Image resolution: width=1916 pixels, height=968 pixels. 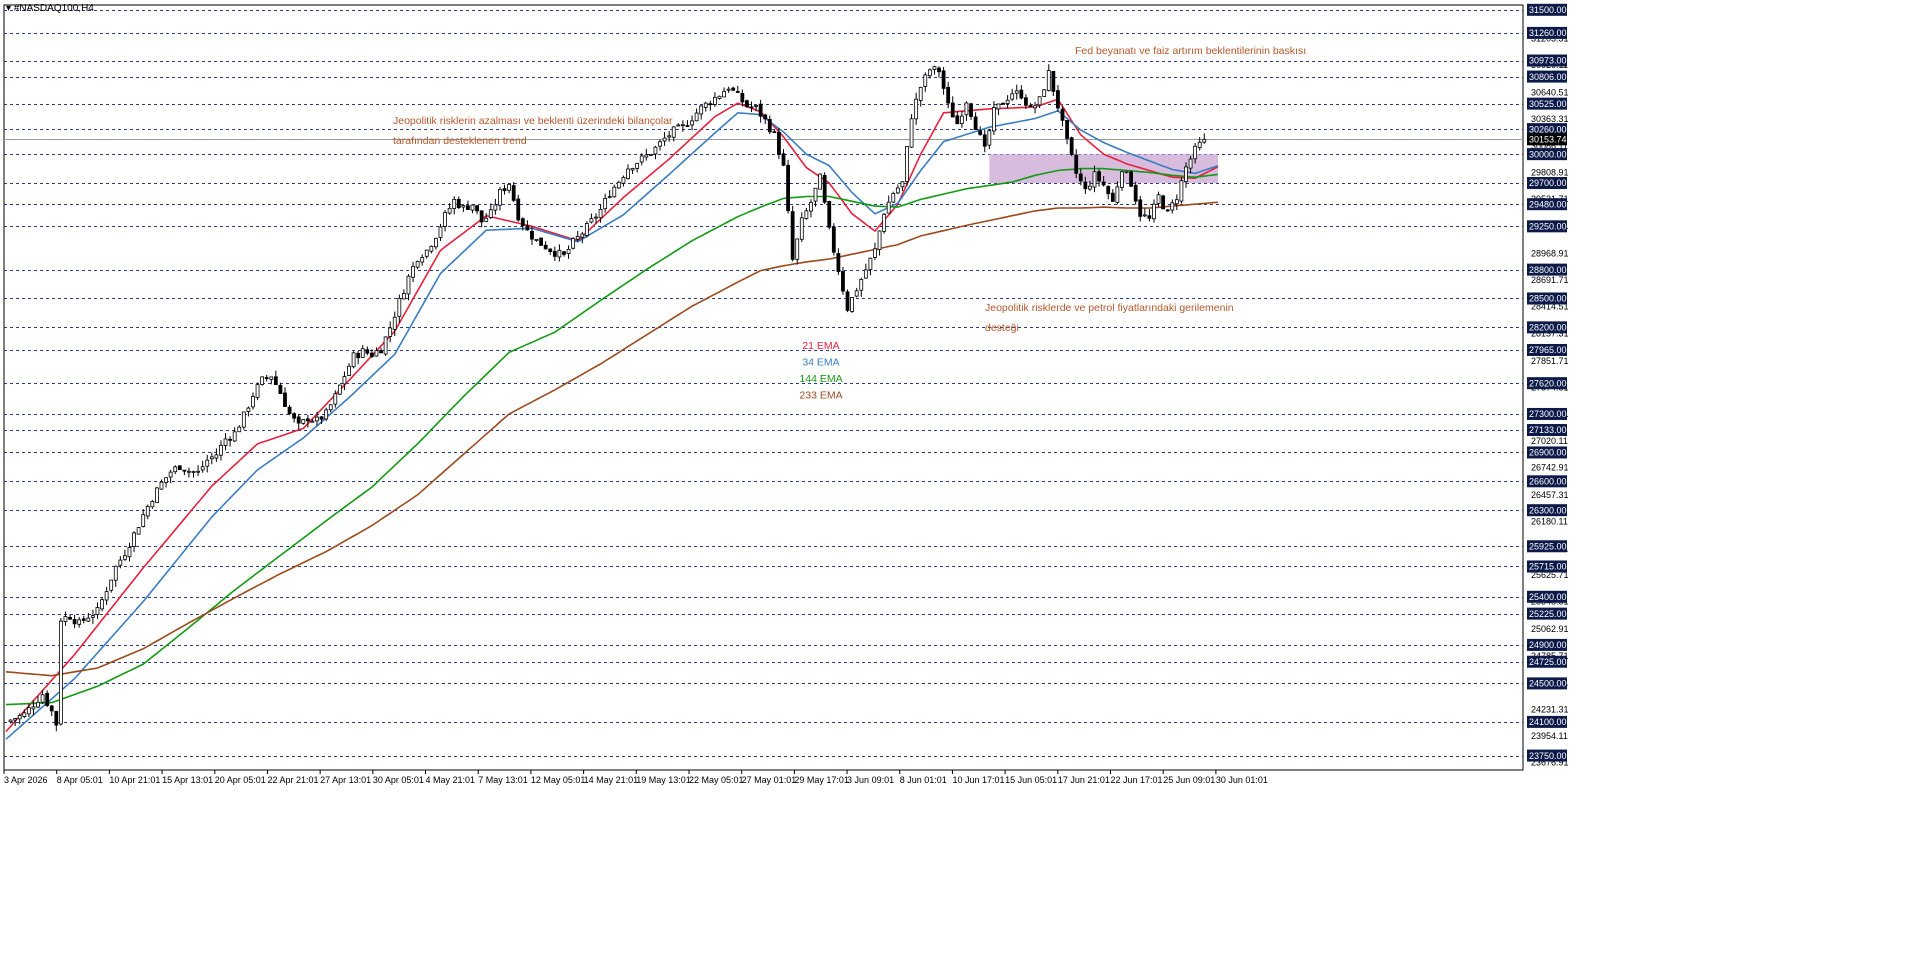 I want to click on price-level-label: 23750.00, so click(x=1547, y=755).